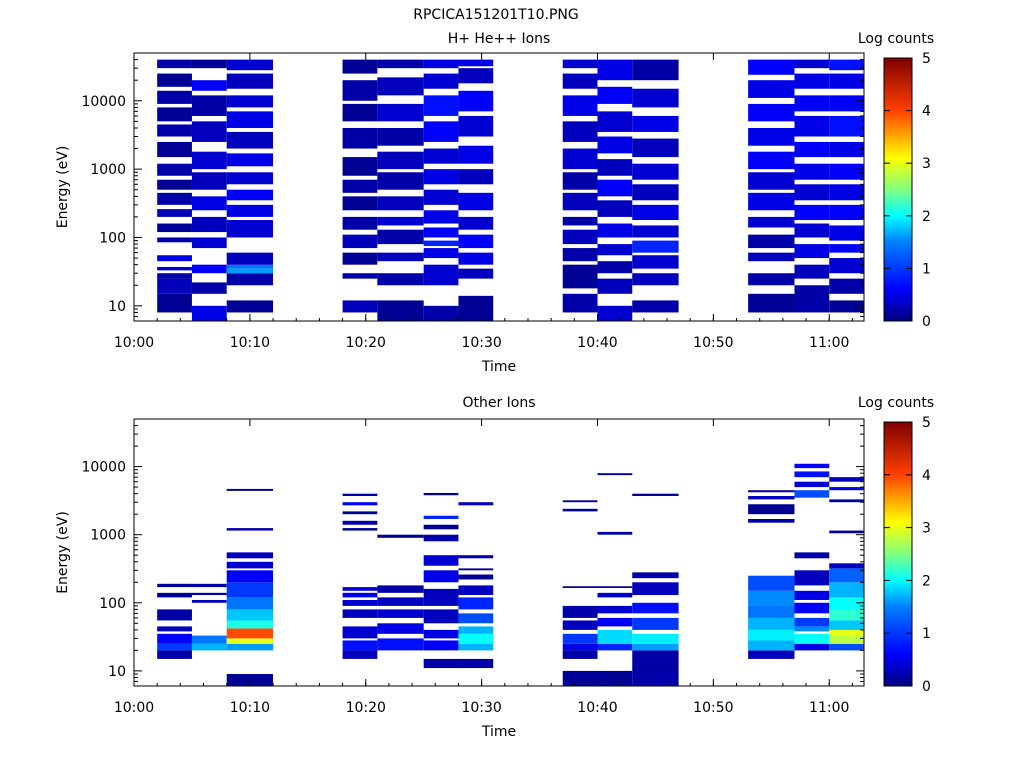  I want to click on x-tick-label: 10:40, so click(597, 708).